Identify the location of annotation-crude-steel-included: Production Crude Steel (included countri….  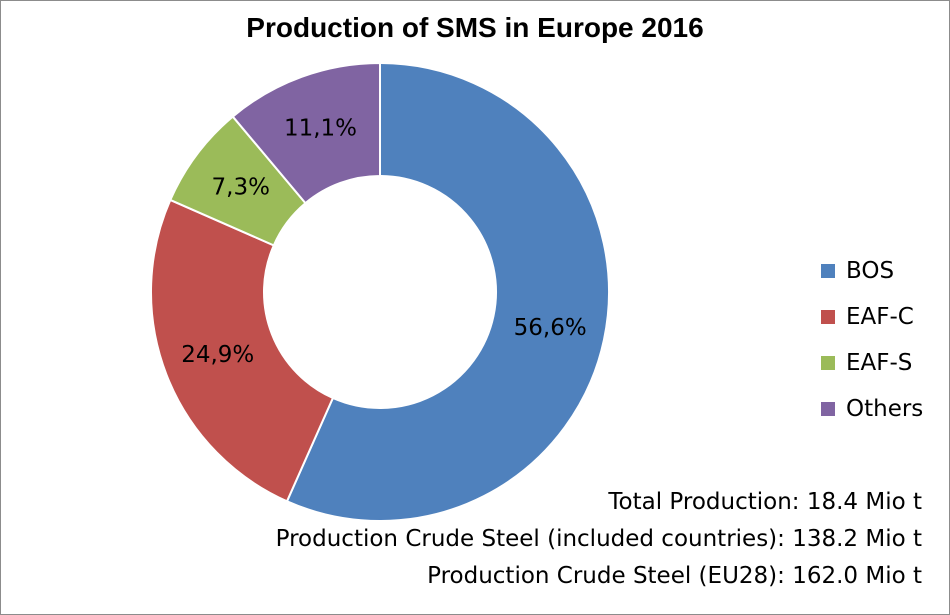
(598, 539).